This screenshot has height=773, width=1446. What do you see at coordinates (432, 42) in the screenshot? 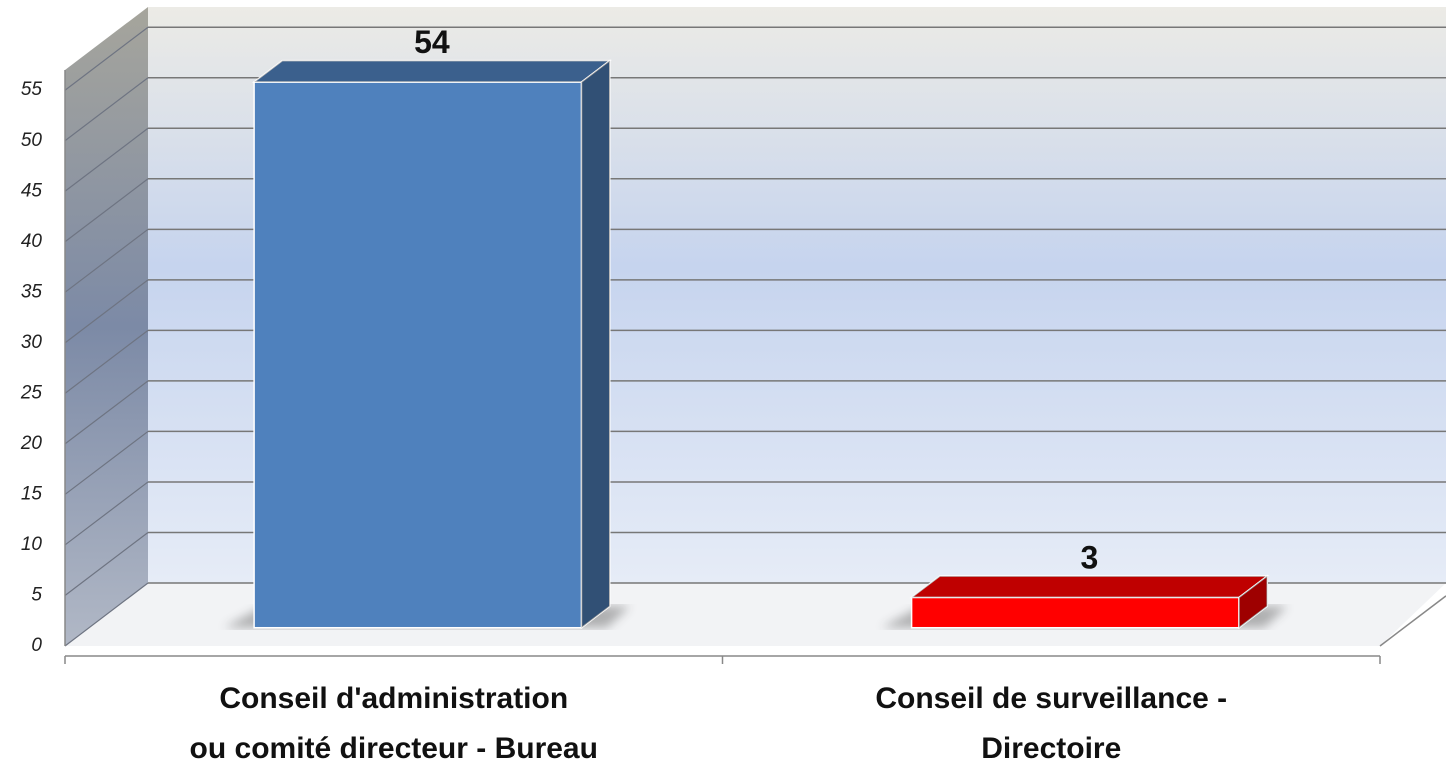
I see `value-label: 54` at bounding box center [432, 42].